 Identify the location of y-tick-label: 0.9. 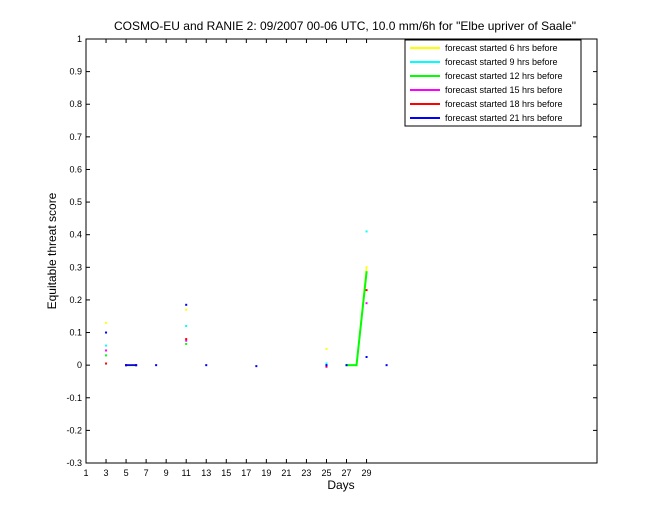
(75, 72).